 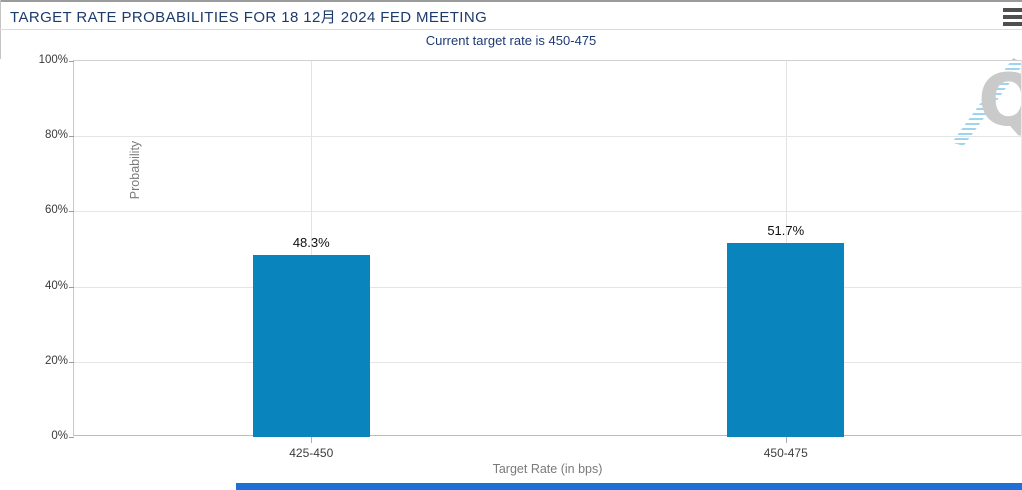 I want to click on y-tick-label: 60%, so click(x=56, y=210).